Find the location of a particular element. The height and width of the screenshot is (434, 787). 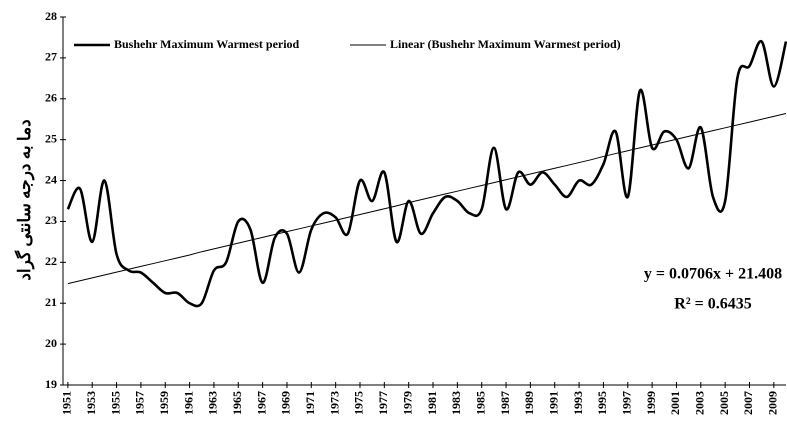

x-tick-label: 1953 is located at coordinates (91, 403).